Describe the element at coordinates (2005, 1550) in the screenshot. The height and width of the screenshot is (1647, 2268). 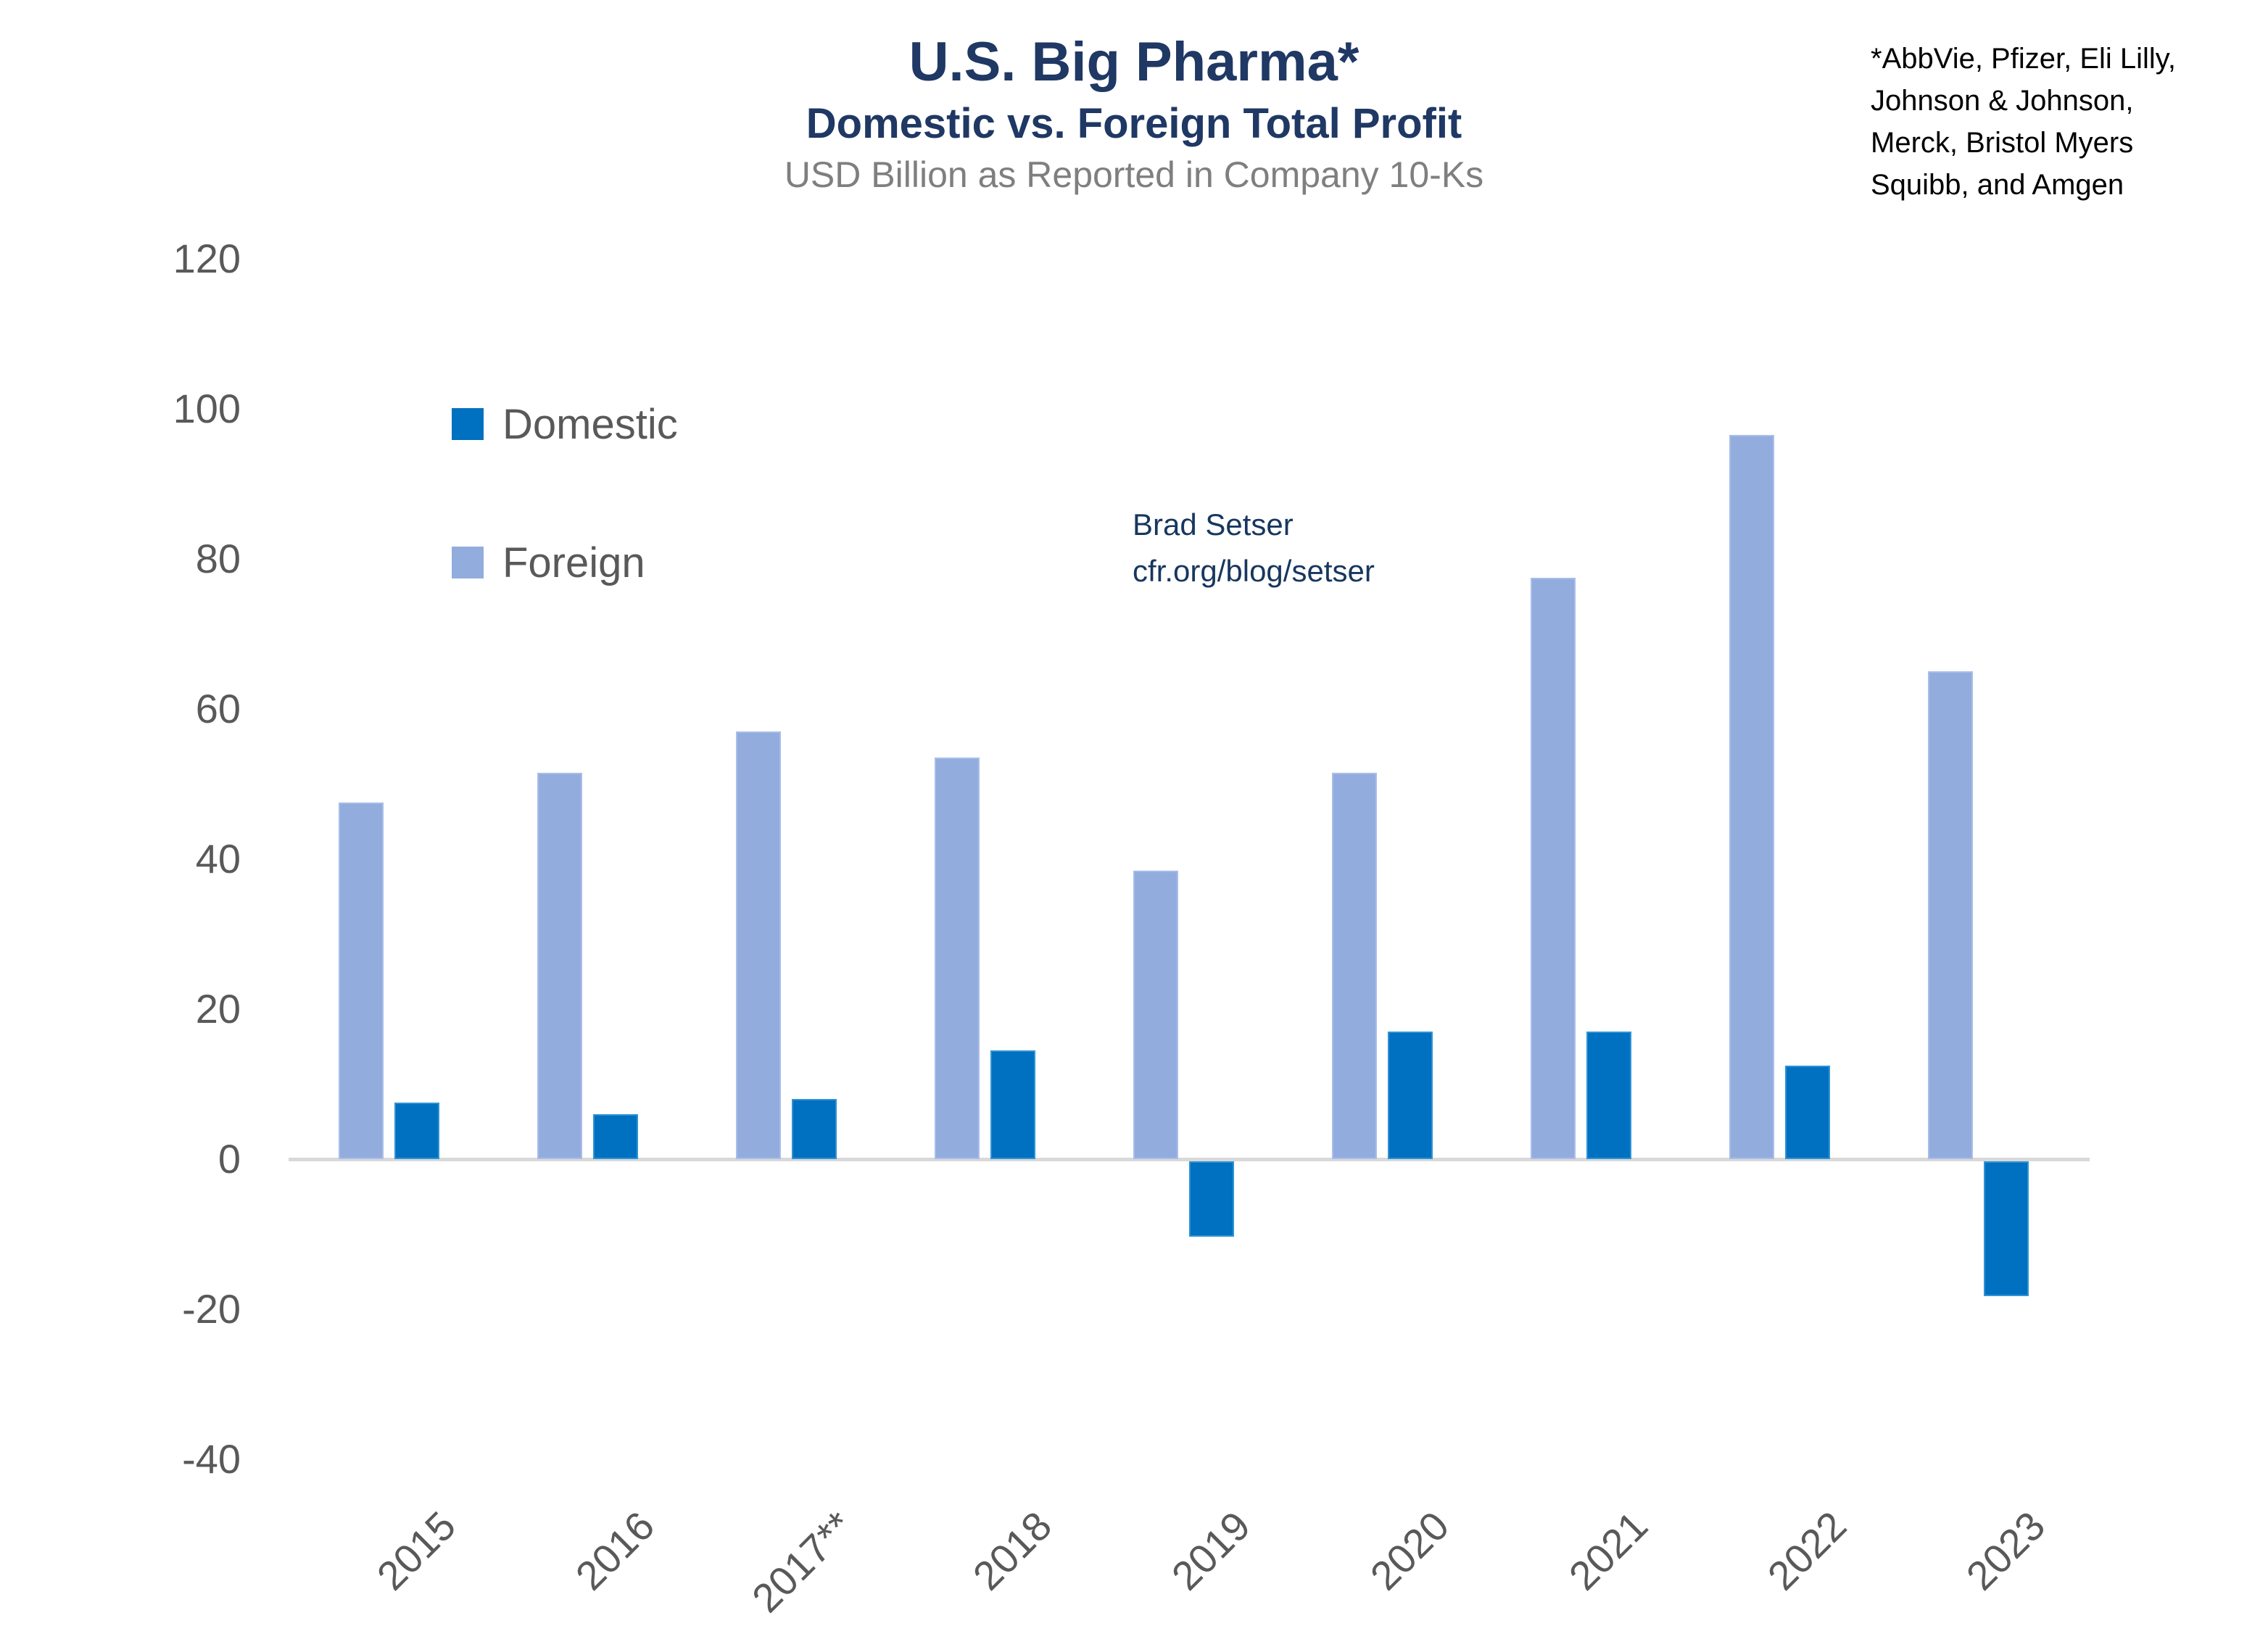
I see `x-axis-label-2023: 2023` at that location.